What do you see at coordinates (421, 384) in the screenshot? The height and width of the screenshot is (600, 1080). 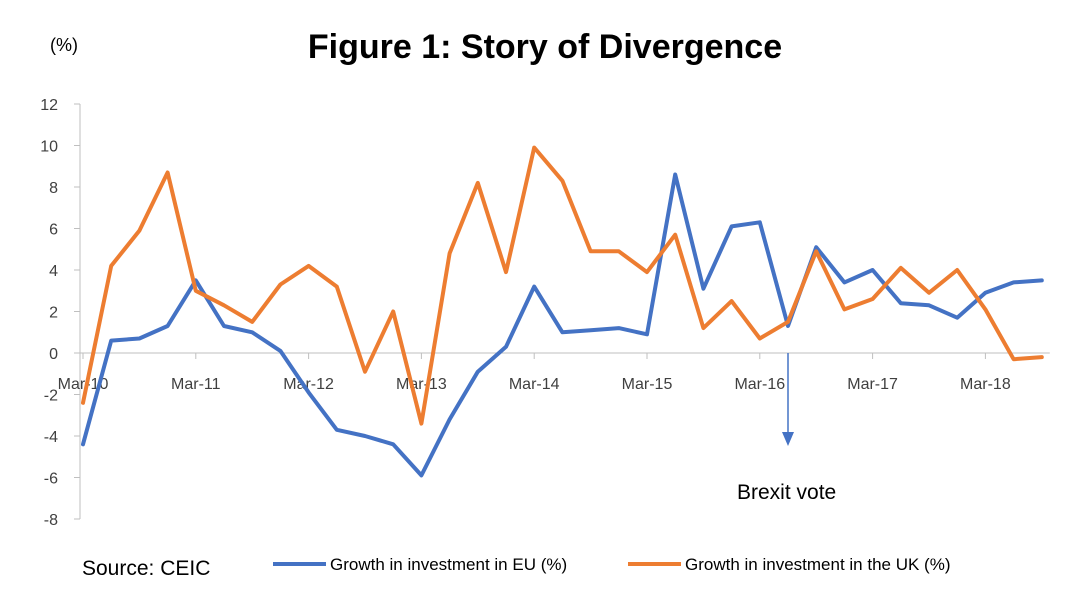 I see `x-tick-label: Mar-13` at bounding box center [421, 384].